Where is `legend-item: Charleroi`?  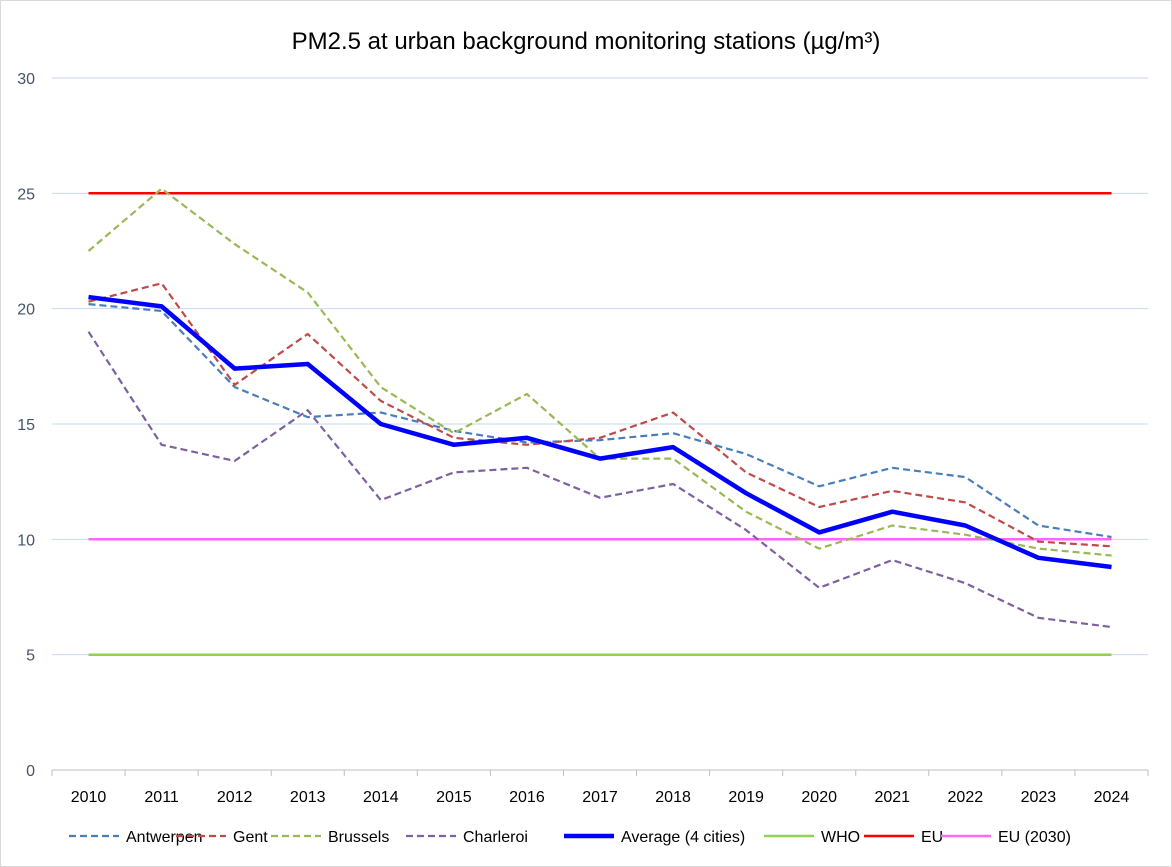 legend-item: Charleroi is located at coordinates (467, 837).